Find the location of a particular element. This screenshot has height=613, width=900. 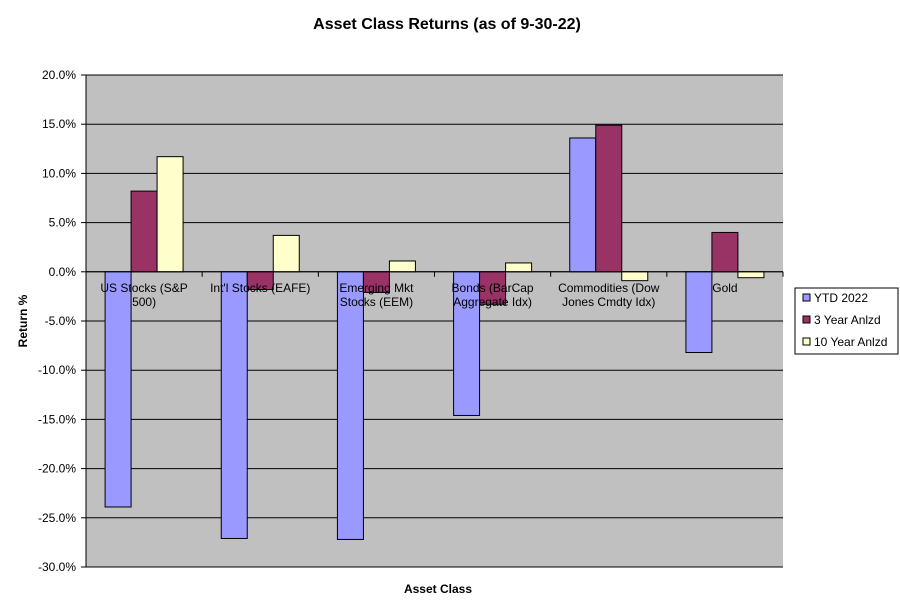

category-label-line: US Stocks (S&P is located at coordinates (143, 288).